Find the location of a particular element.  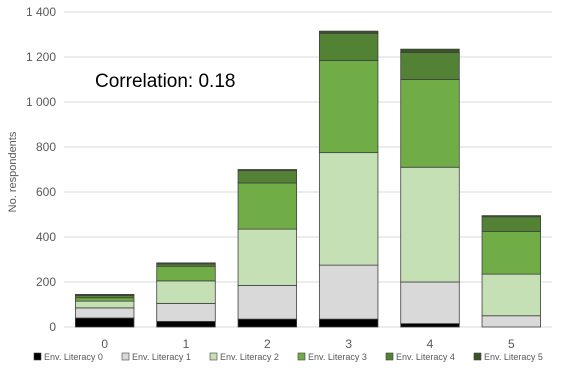

y-tick-label: 1 400 is located at coordinates (41, 12).